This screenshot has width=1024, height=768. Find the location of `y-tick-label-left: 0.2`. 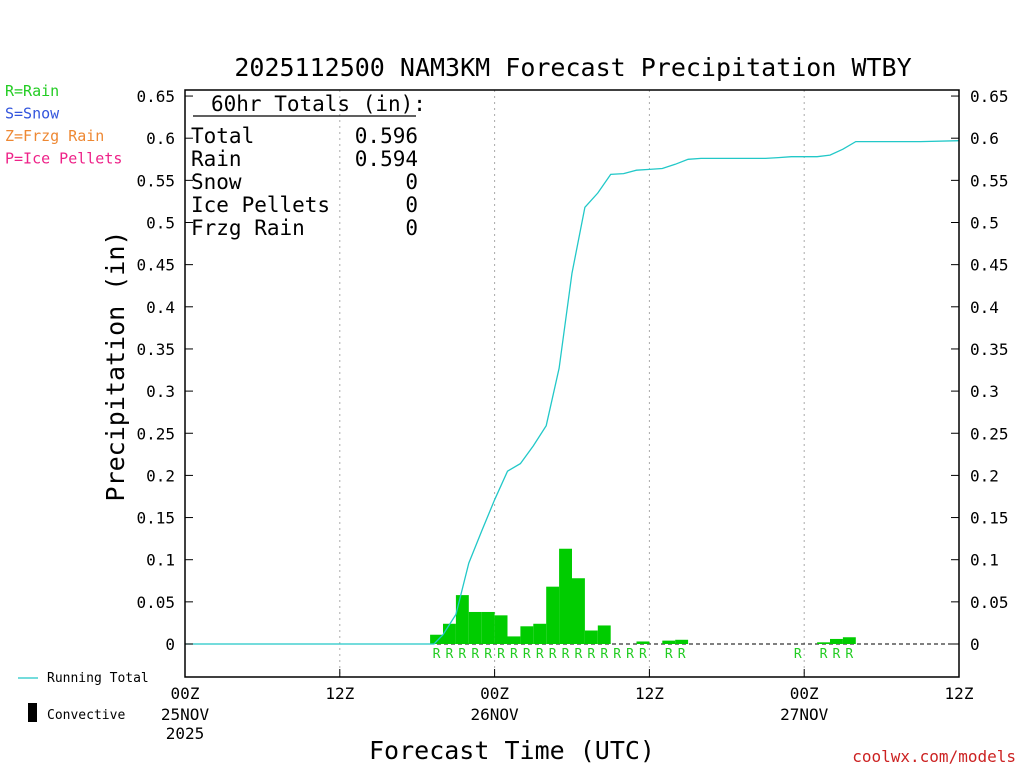

y-tick-label-left: 0.2 is located at coordinates (160, 475).